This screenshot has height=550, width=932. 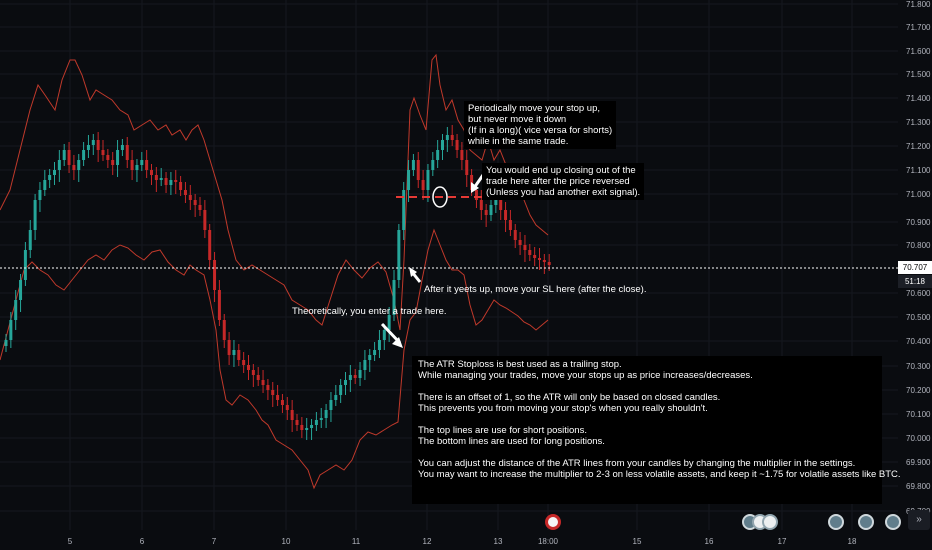 What do you see at coordinates (918, 51) in the screenshot?
I see `price-axis-label: 71.600` at bounding box center [918, 51].